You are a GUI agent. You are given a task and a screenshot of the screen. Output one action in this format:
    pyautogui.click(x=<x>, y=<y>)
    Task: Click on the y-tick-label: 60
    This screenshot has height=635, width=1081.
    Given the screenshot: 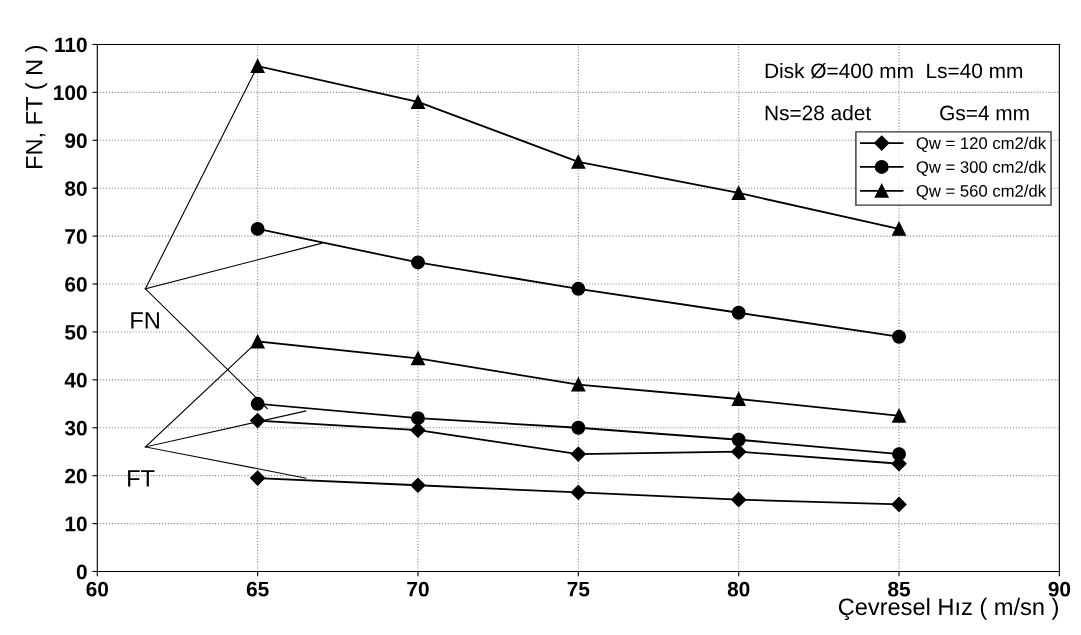 What is the action you would take?
    pyautogui.click(x=76, y=284)
    